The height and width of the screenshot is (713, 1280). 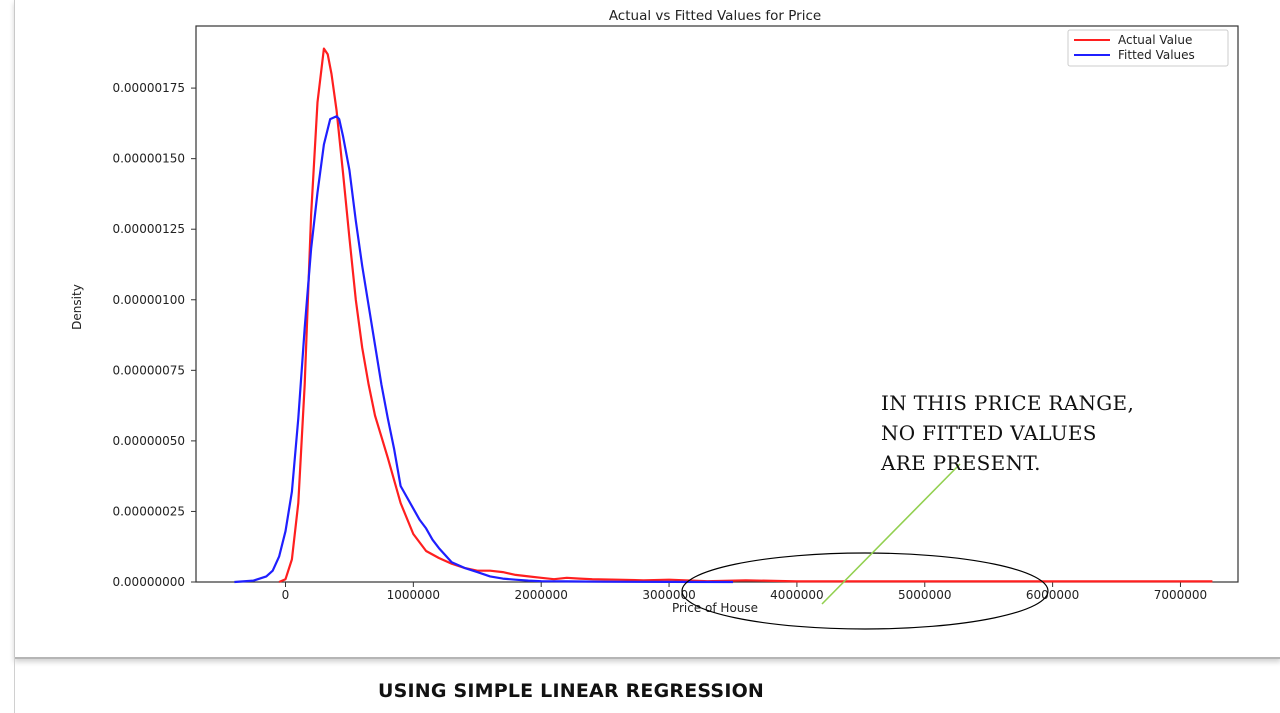 I want to click on legend-label-actual: Actual Value, so click(x=1155, y=40).